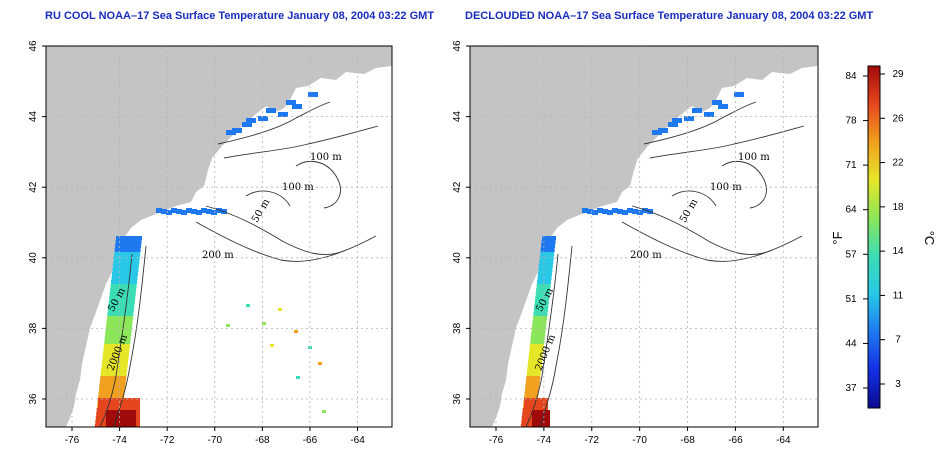  Describe the element at coordinates (898, 295) in the screenshot. I see `celsius-tick-label: 11` at that location.